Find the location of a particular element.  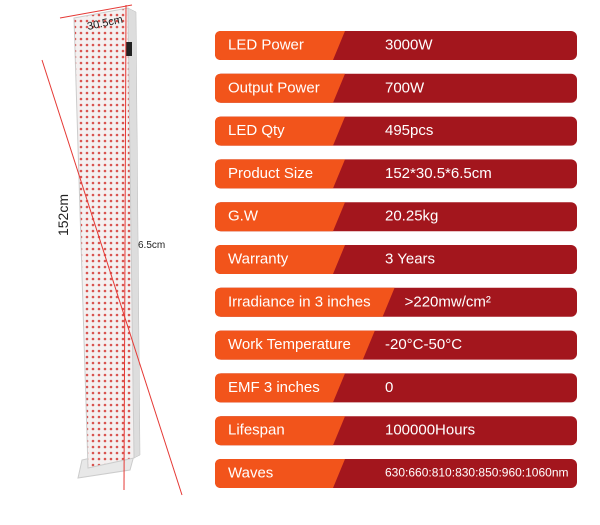

spec-row: Warranty 3 Years is located at coordinates (396, 259).